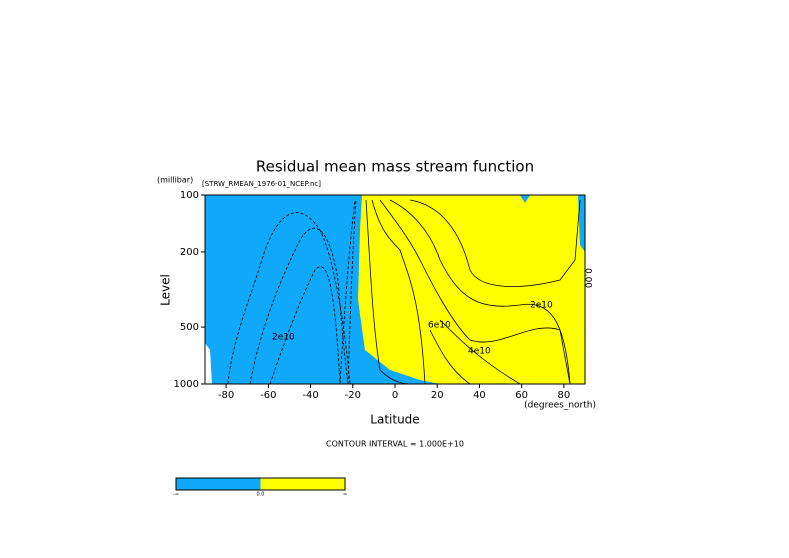  I want to click on x-tick-label: -60, so click(268, 395).